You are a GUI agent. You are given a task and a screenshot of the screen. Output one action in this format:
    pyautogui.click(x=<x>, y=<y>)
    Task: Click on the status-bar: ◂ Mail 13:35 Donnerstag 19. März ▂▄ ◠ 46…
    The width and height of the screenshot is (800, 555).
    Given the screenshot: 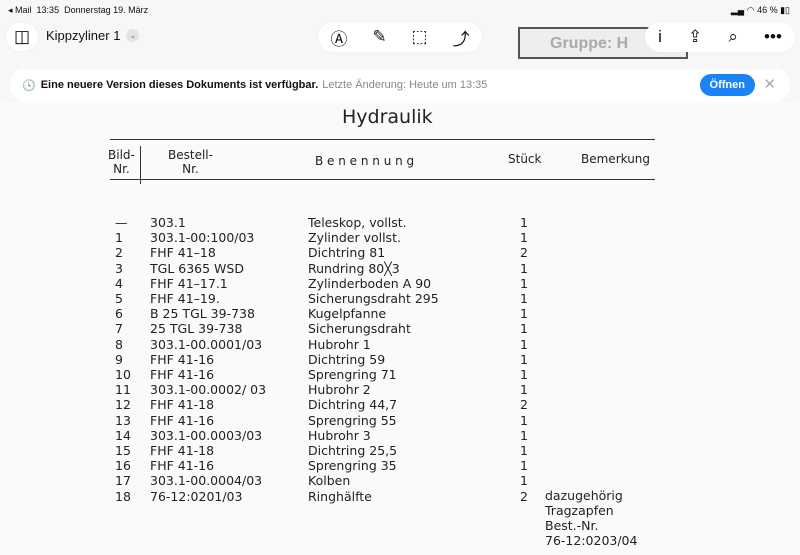 What is the action you would take?
    pyautogui.click(x=400, y=10)
    